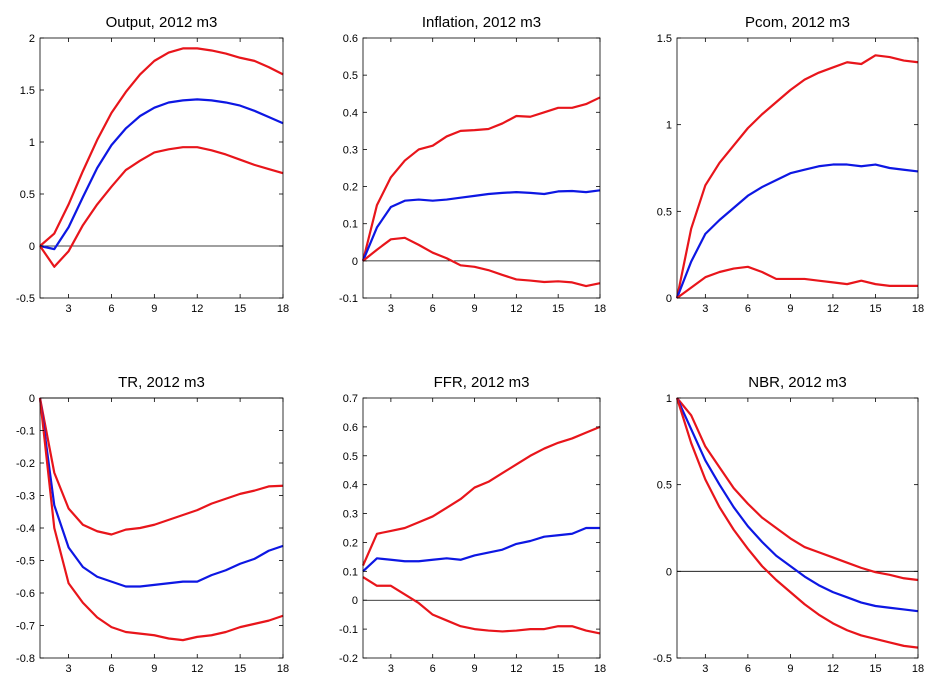 The image size is (927, 673). Describe the element at coordinates (797, 22) in the screenshot. I see `chart-title: Pcom, 2012 m3` at that location.